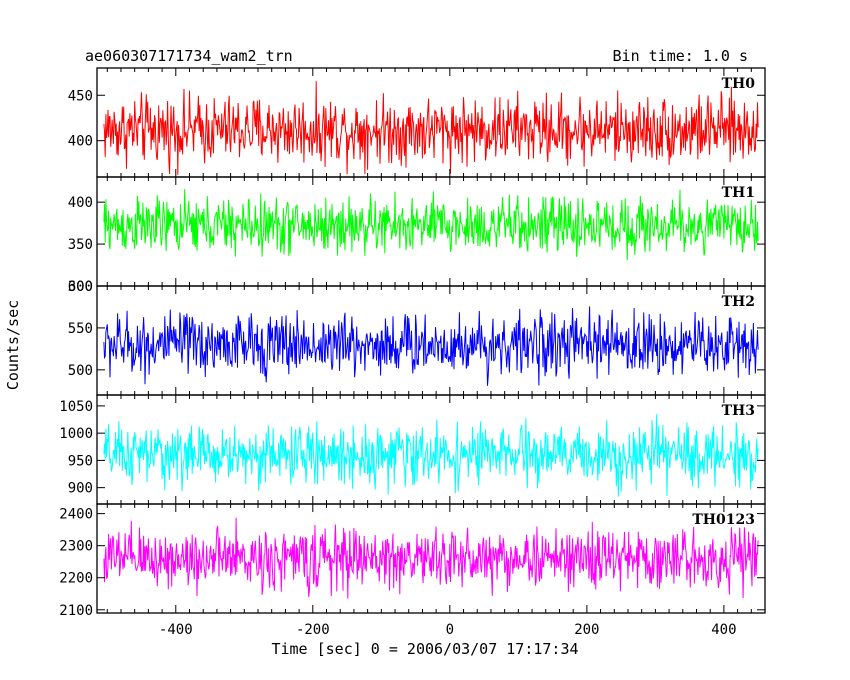 The image size is (850, 680). What do you see at coordinates (189, 56) in the screenshot?
I see `chart-title-left: ae060307171734_wam2_trn` at bounding box center [189, 56].